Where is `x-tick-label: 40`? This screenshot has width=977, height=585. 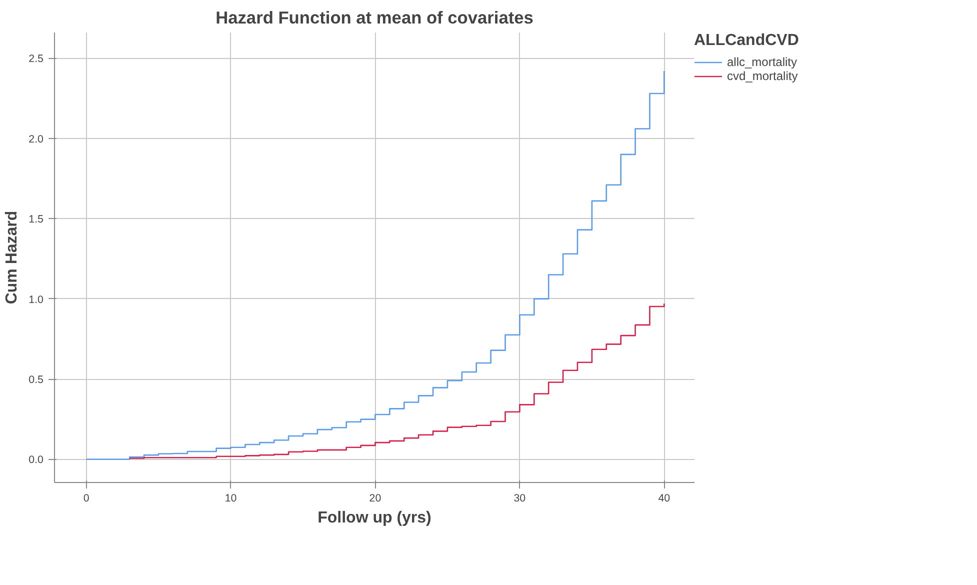
x-tick-label: 40 is located at coordinates (664, 498).